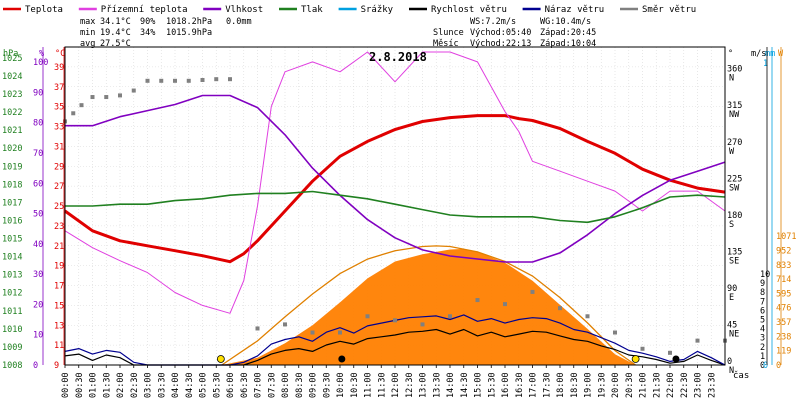 The width and height of the screenshot is (800, 400). I want to click on axis-dir-tick: S, so click(731, 225).